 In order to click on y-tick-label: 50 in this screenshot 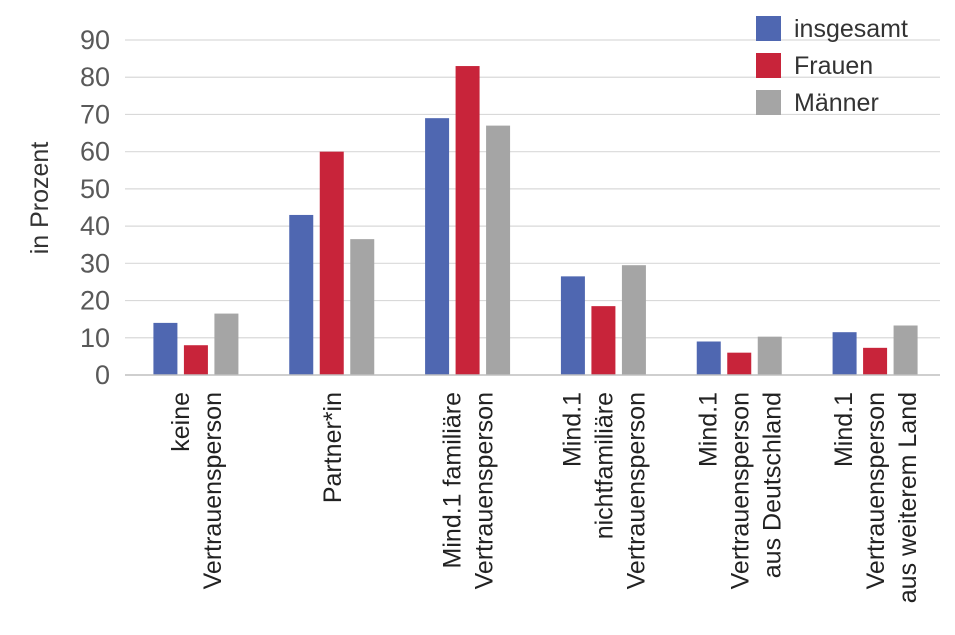, I will do `click(95, 189)`.